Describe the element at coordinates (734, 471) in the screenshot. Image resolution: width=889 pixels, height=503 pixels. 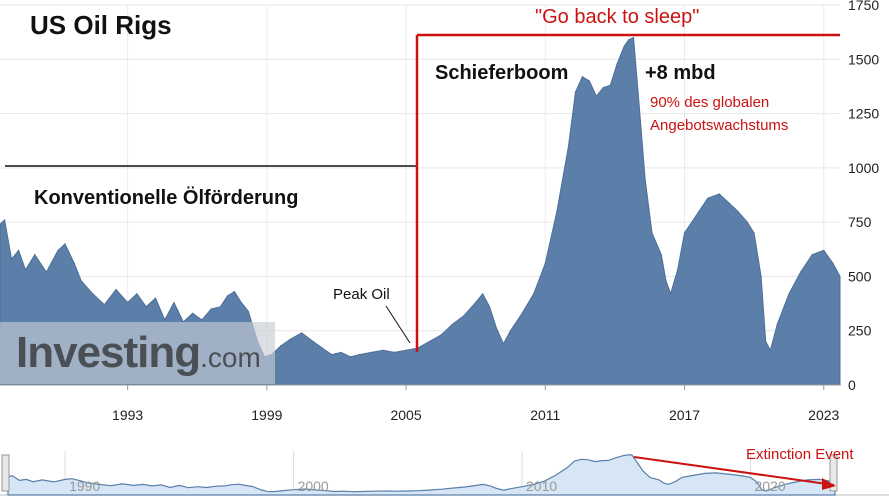
I see `extinction-arrow-line` at that location.